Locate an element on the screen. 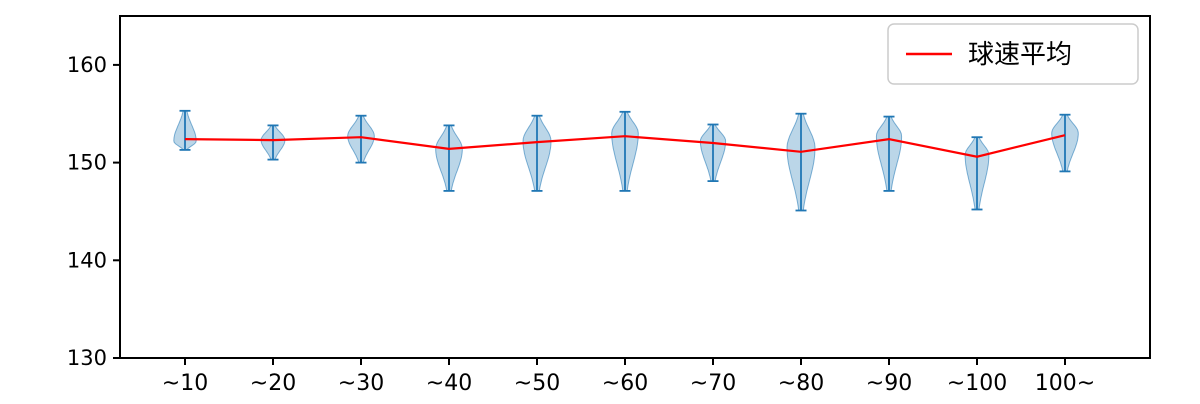 This screenshot has width=1200, height=404. y-tick-label: 150 is located at coordinates (87, 163).